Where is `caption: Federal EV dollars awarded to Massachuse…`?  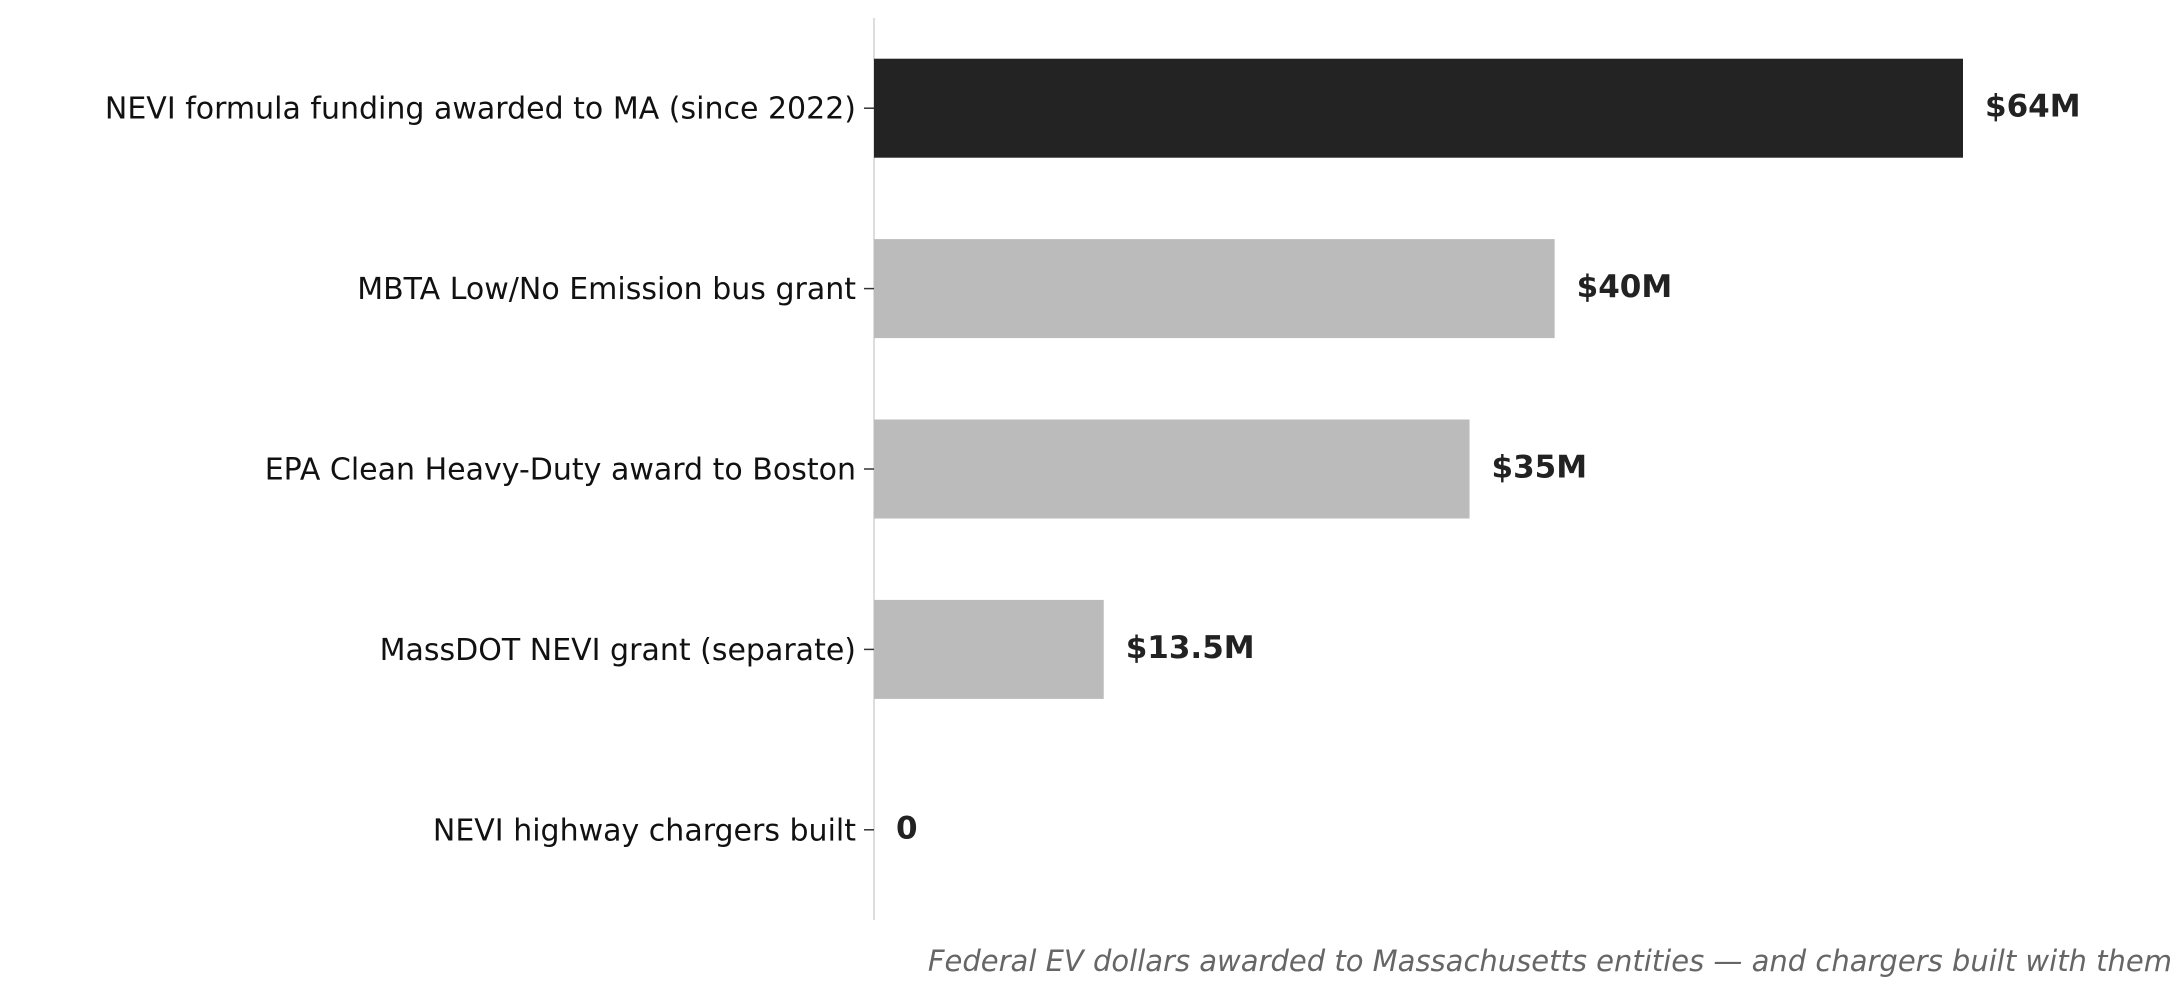 caption: Federal EV dollars awarded to Massachuse… is located at coordinates (1550, 961).